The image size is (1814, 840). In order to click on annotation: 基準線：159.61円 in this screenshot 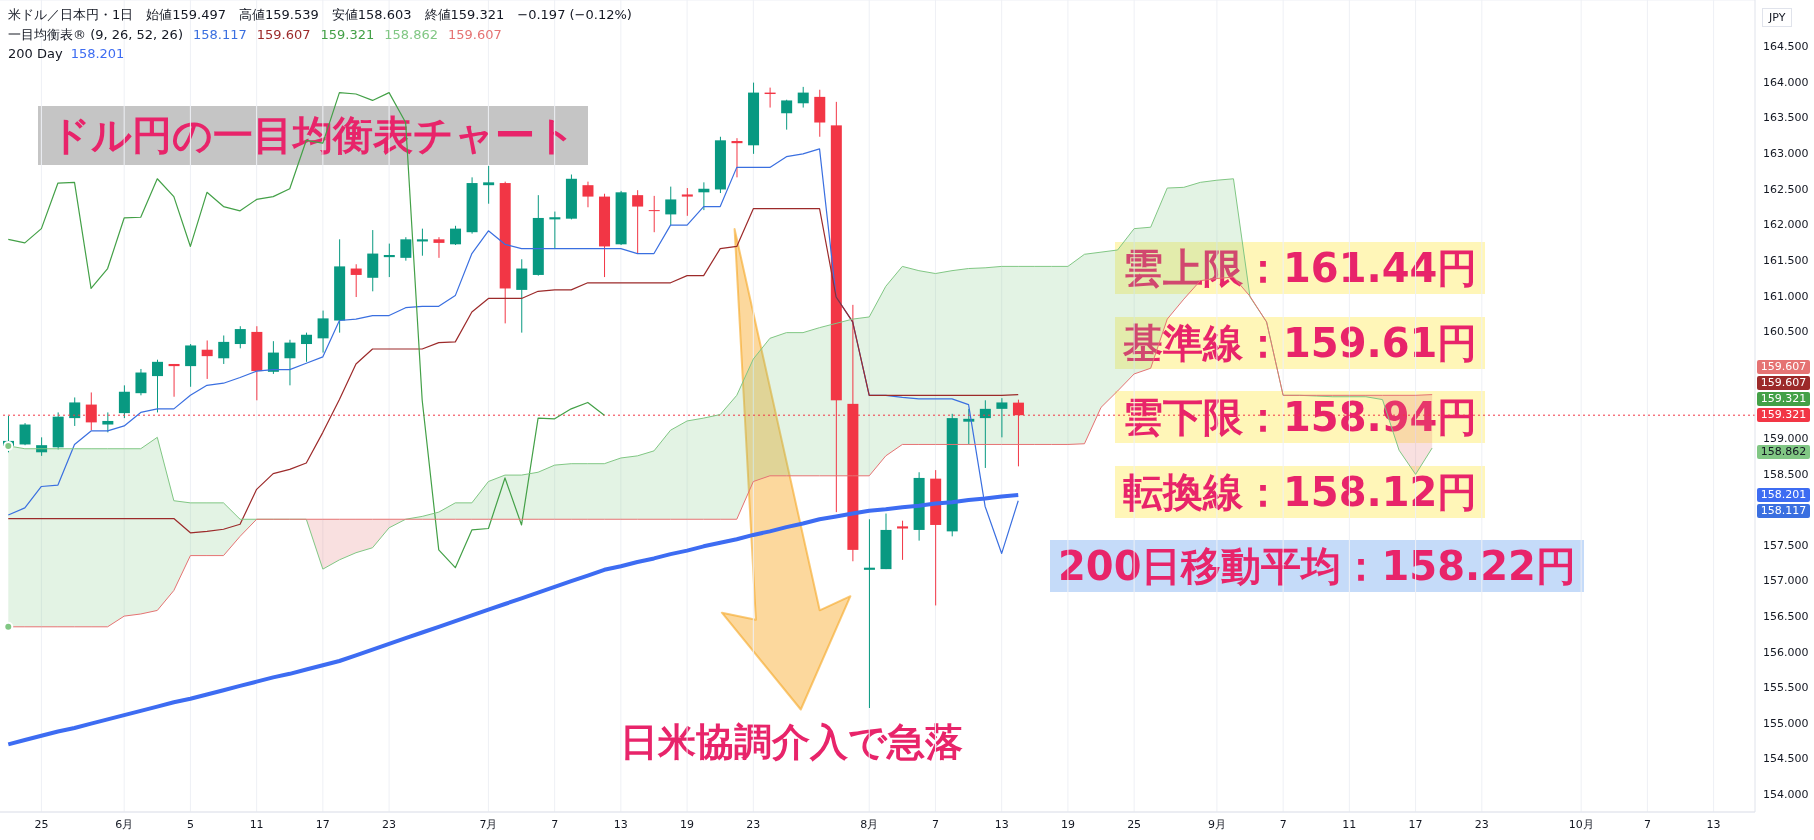, I will do `click(1300, 343)`.